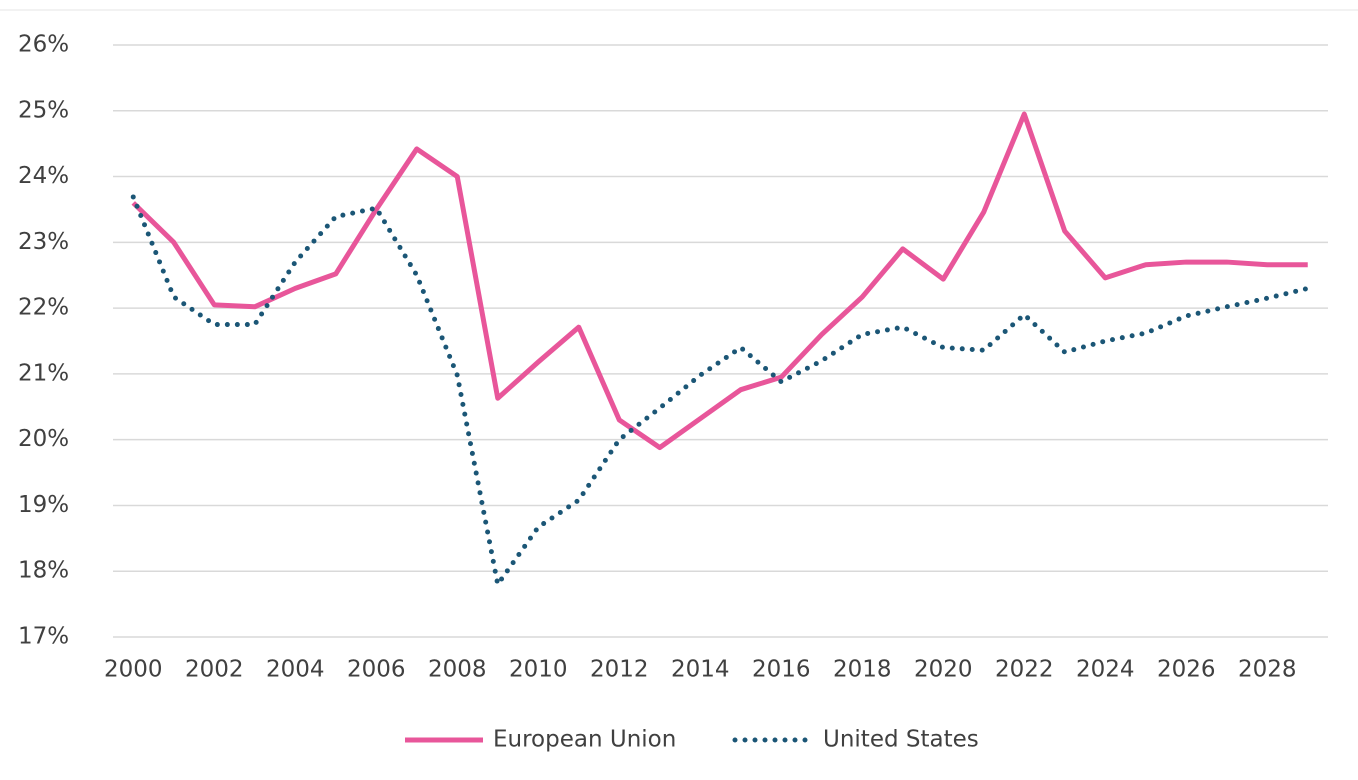 This screenshot has height=780, width=1358. Describe the element at coordinates (43, 176) in the screenshot. I see `y-tick-label: 24%` at that location.